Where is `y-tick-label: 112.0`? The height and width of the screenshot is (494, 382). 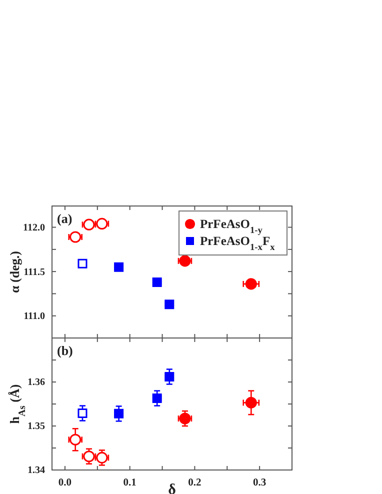
y-tick-label: 112.0 is located at coordinates (34, 228).